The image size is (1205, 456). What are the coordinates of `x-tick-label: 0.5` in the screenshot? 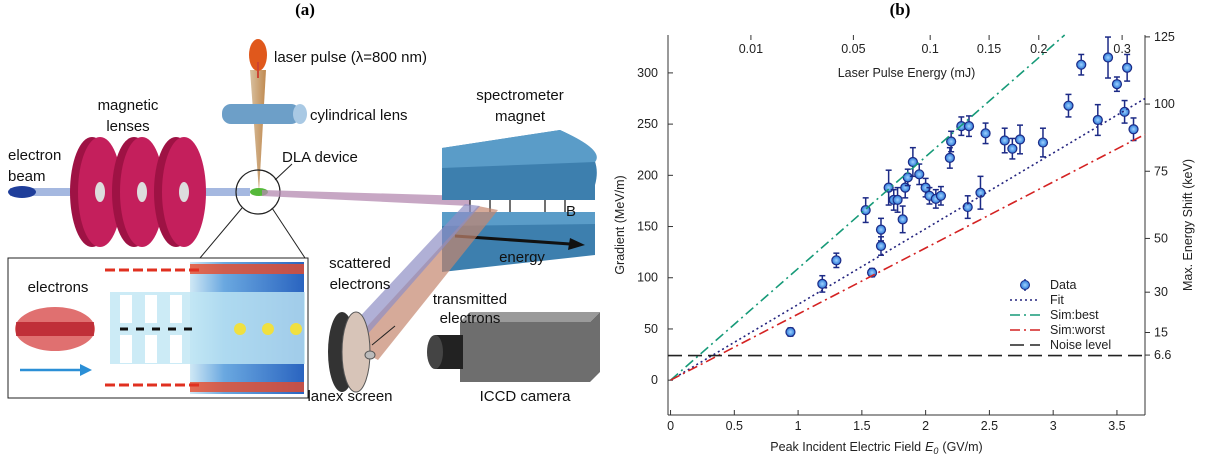 It's located at (734, 426).